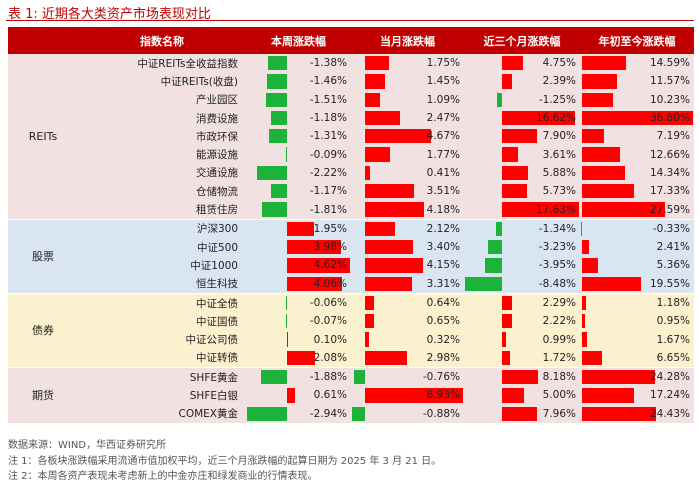 The width and height of the screenshot is (700, 486). Describe the element at coordinates (669, 377) in the screenshot. I see `value-label: 24.28%` at that location.